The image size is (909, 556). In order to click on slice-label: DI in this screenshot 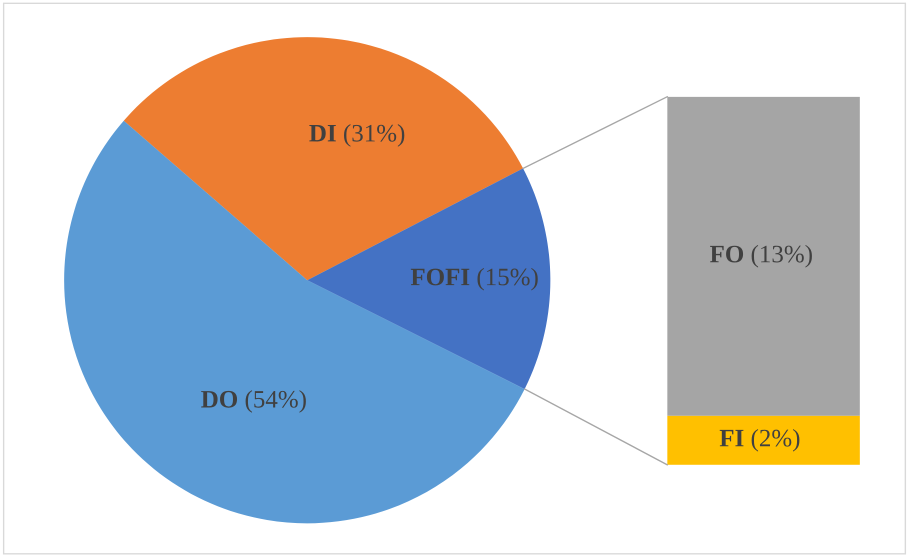, I will do `click(322, 133)`.